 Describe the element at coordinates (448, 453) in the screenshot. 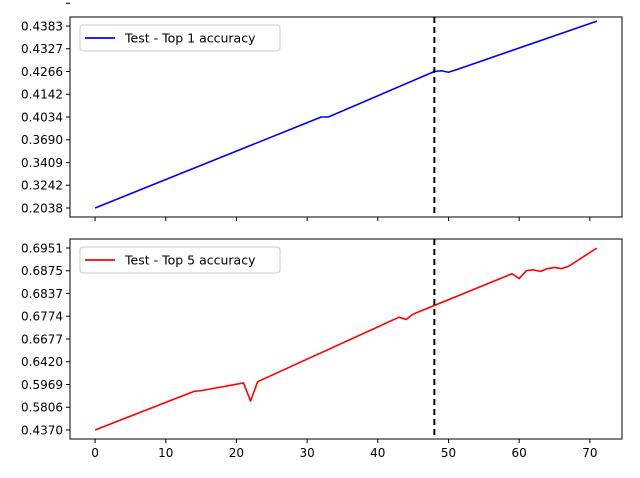

I see `x-tick-label: 50` at that location.